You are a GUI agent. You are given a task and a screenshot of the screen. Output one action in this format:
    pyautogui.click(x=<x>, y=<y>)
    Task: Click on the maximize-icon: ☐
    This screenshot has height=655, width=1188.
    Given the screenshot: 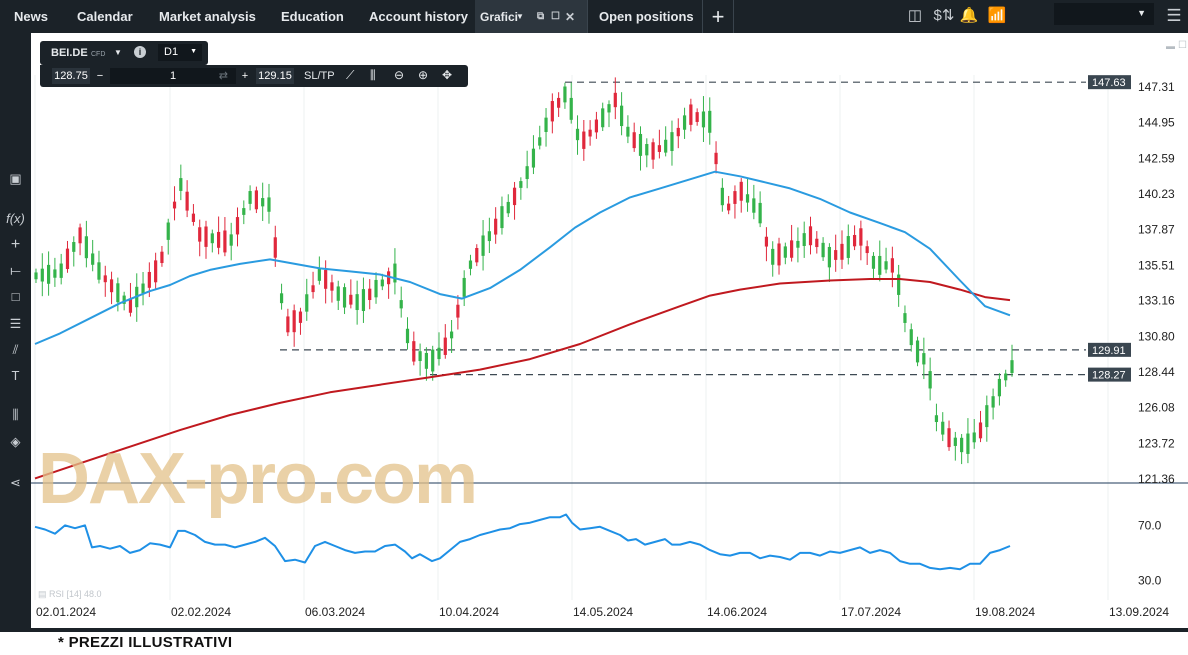 What is the action you would take?
    pyautogui.click(x=555, y=16)
    